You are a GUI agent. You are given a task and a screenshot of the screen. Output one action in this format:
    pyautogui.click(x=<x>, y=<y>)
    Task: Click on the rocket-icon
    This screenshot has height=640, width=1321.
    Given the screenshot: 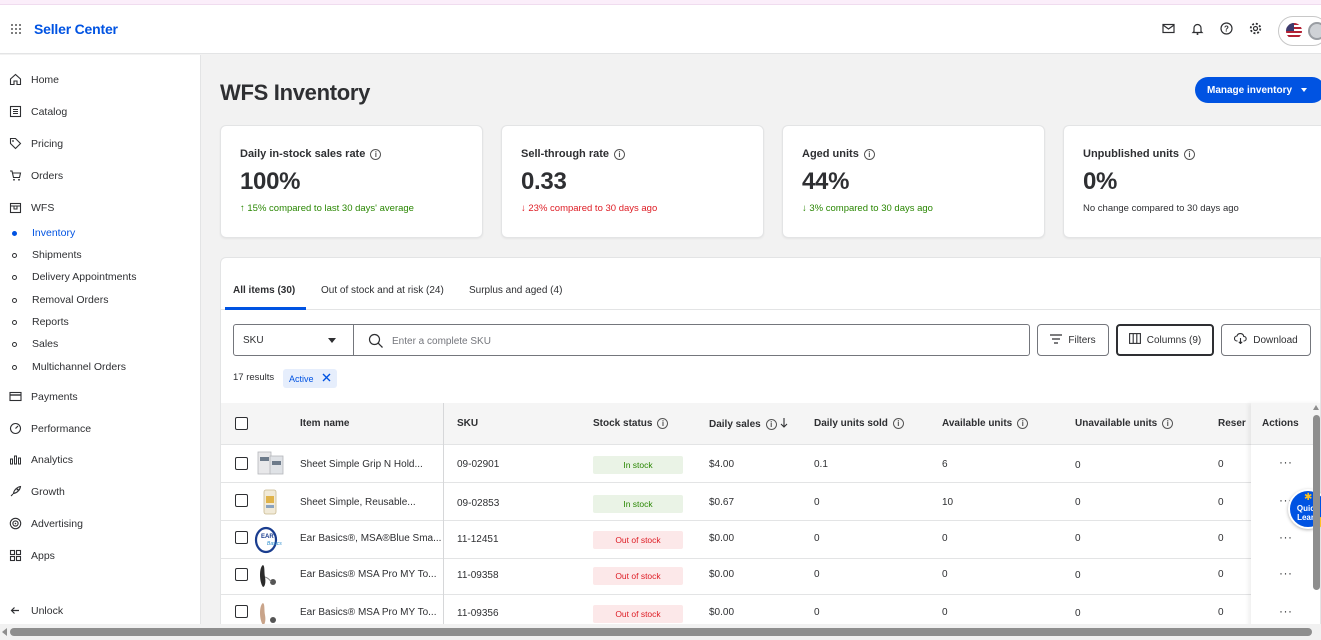 What is the action you would take?
    pyautogui.click(x=15, y=491)
    